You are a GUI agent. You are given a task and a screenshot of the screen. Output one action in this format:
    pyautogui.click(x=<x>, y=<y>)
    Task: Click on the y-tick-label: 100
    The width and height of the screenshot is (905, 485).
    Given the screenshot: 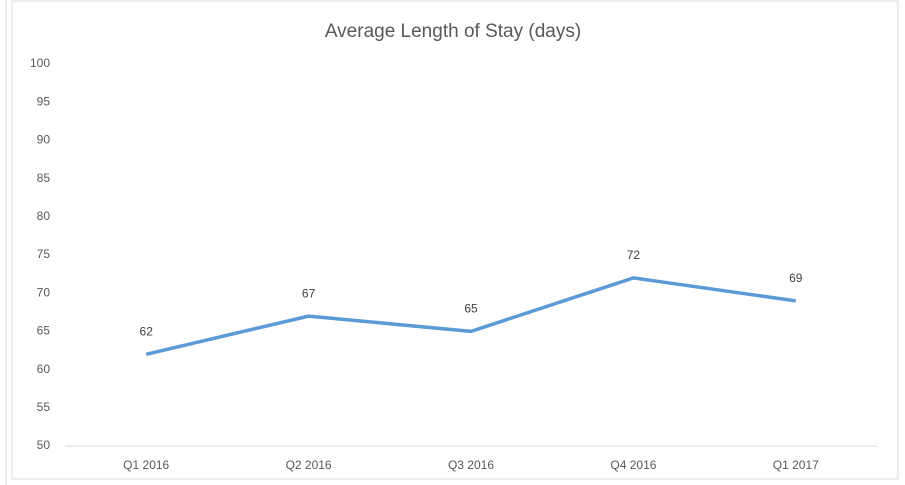 What is the action you would take?
    pyautogui.click(x=40, y=63)
    